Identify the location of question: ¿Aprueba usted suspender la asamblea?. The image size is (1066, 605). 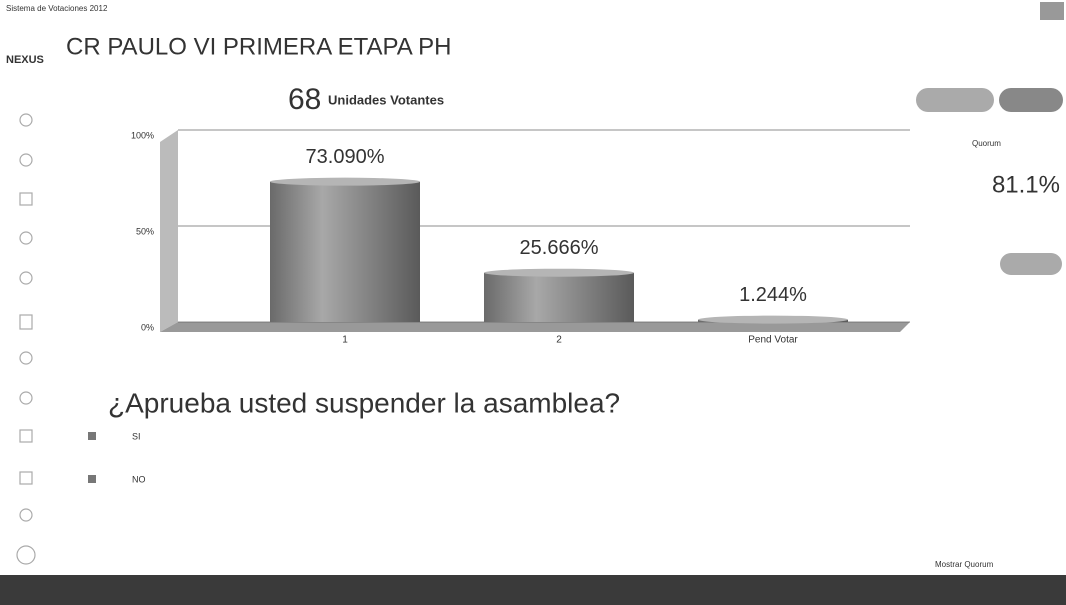
(364, 402).